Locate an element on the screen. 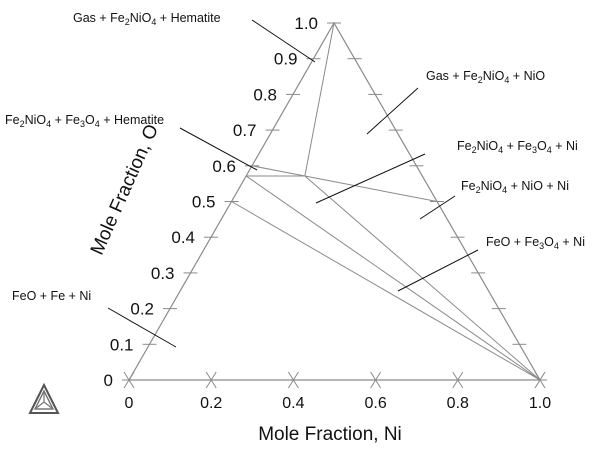 The height and width of the screenshot is (452, 600). leader-line-fe2nio4-fe3o4-ni is located at coordinates (370, 178).